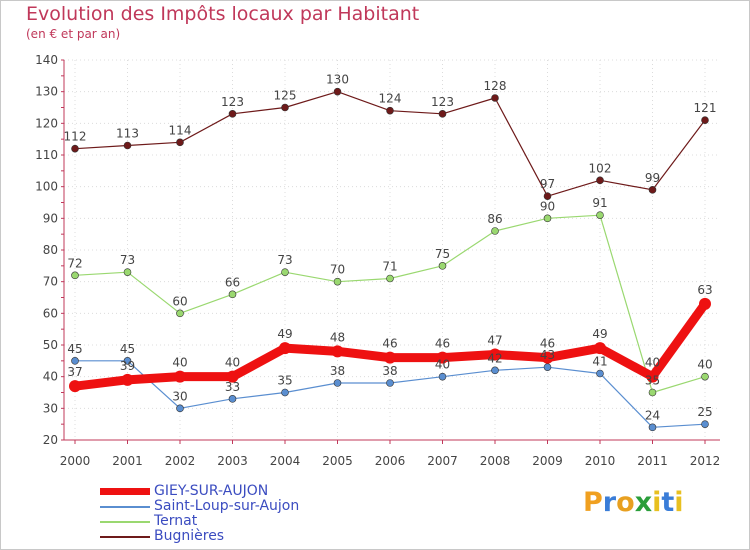 The width and height of the screenshot is (750, 550). What do you see at coordinates (227, 506) in the screenshot?
I see `legend-label-saint-loup: Saint-Loup-sur-Aujon` at bounding box center [227, 506].